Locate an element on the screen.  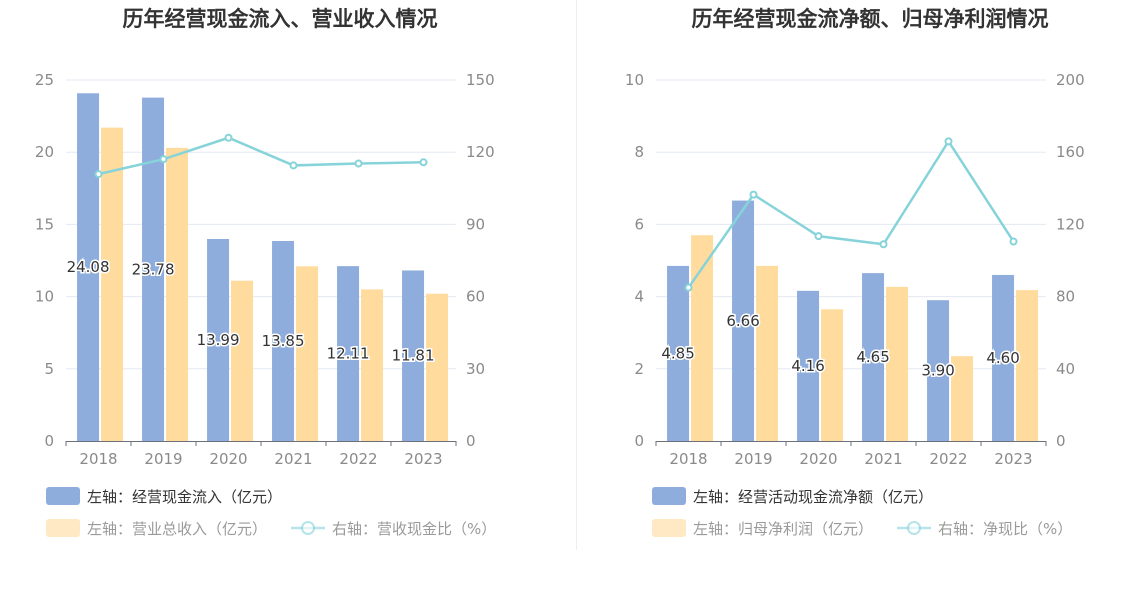
bar-data-label: 4.85 is located at coordinates (677, 353).